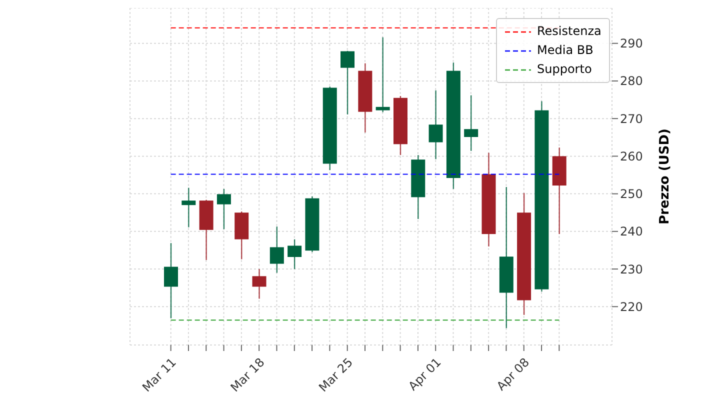  What do you see at coordinates (631, 269) in the screenshot?
I see `y-tick-label: 230` at bounding box center [631, 269].